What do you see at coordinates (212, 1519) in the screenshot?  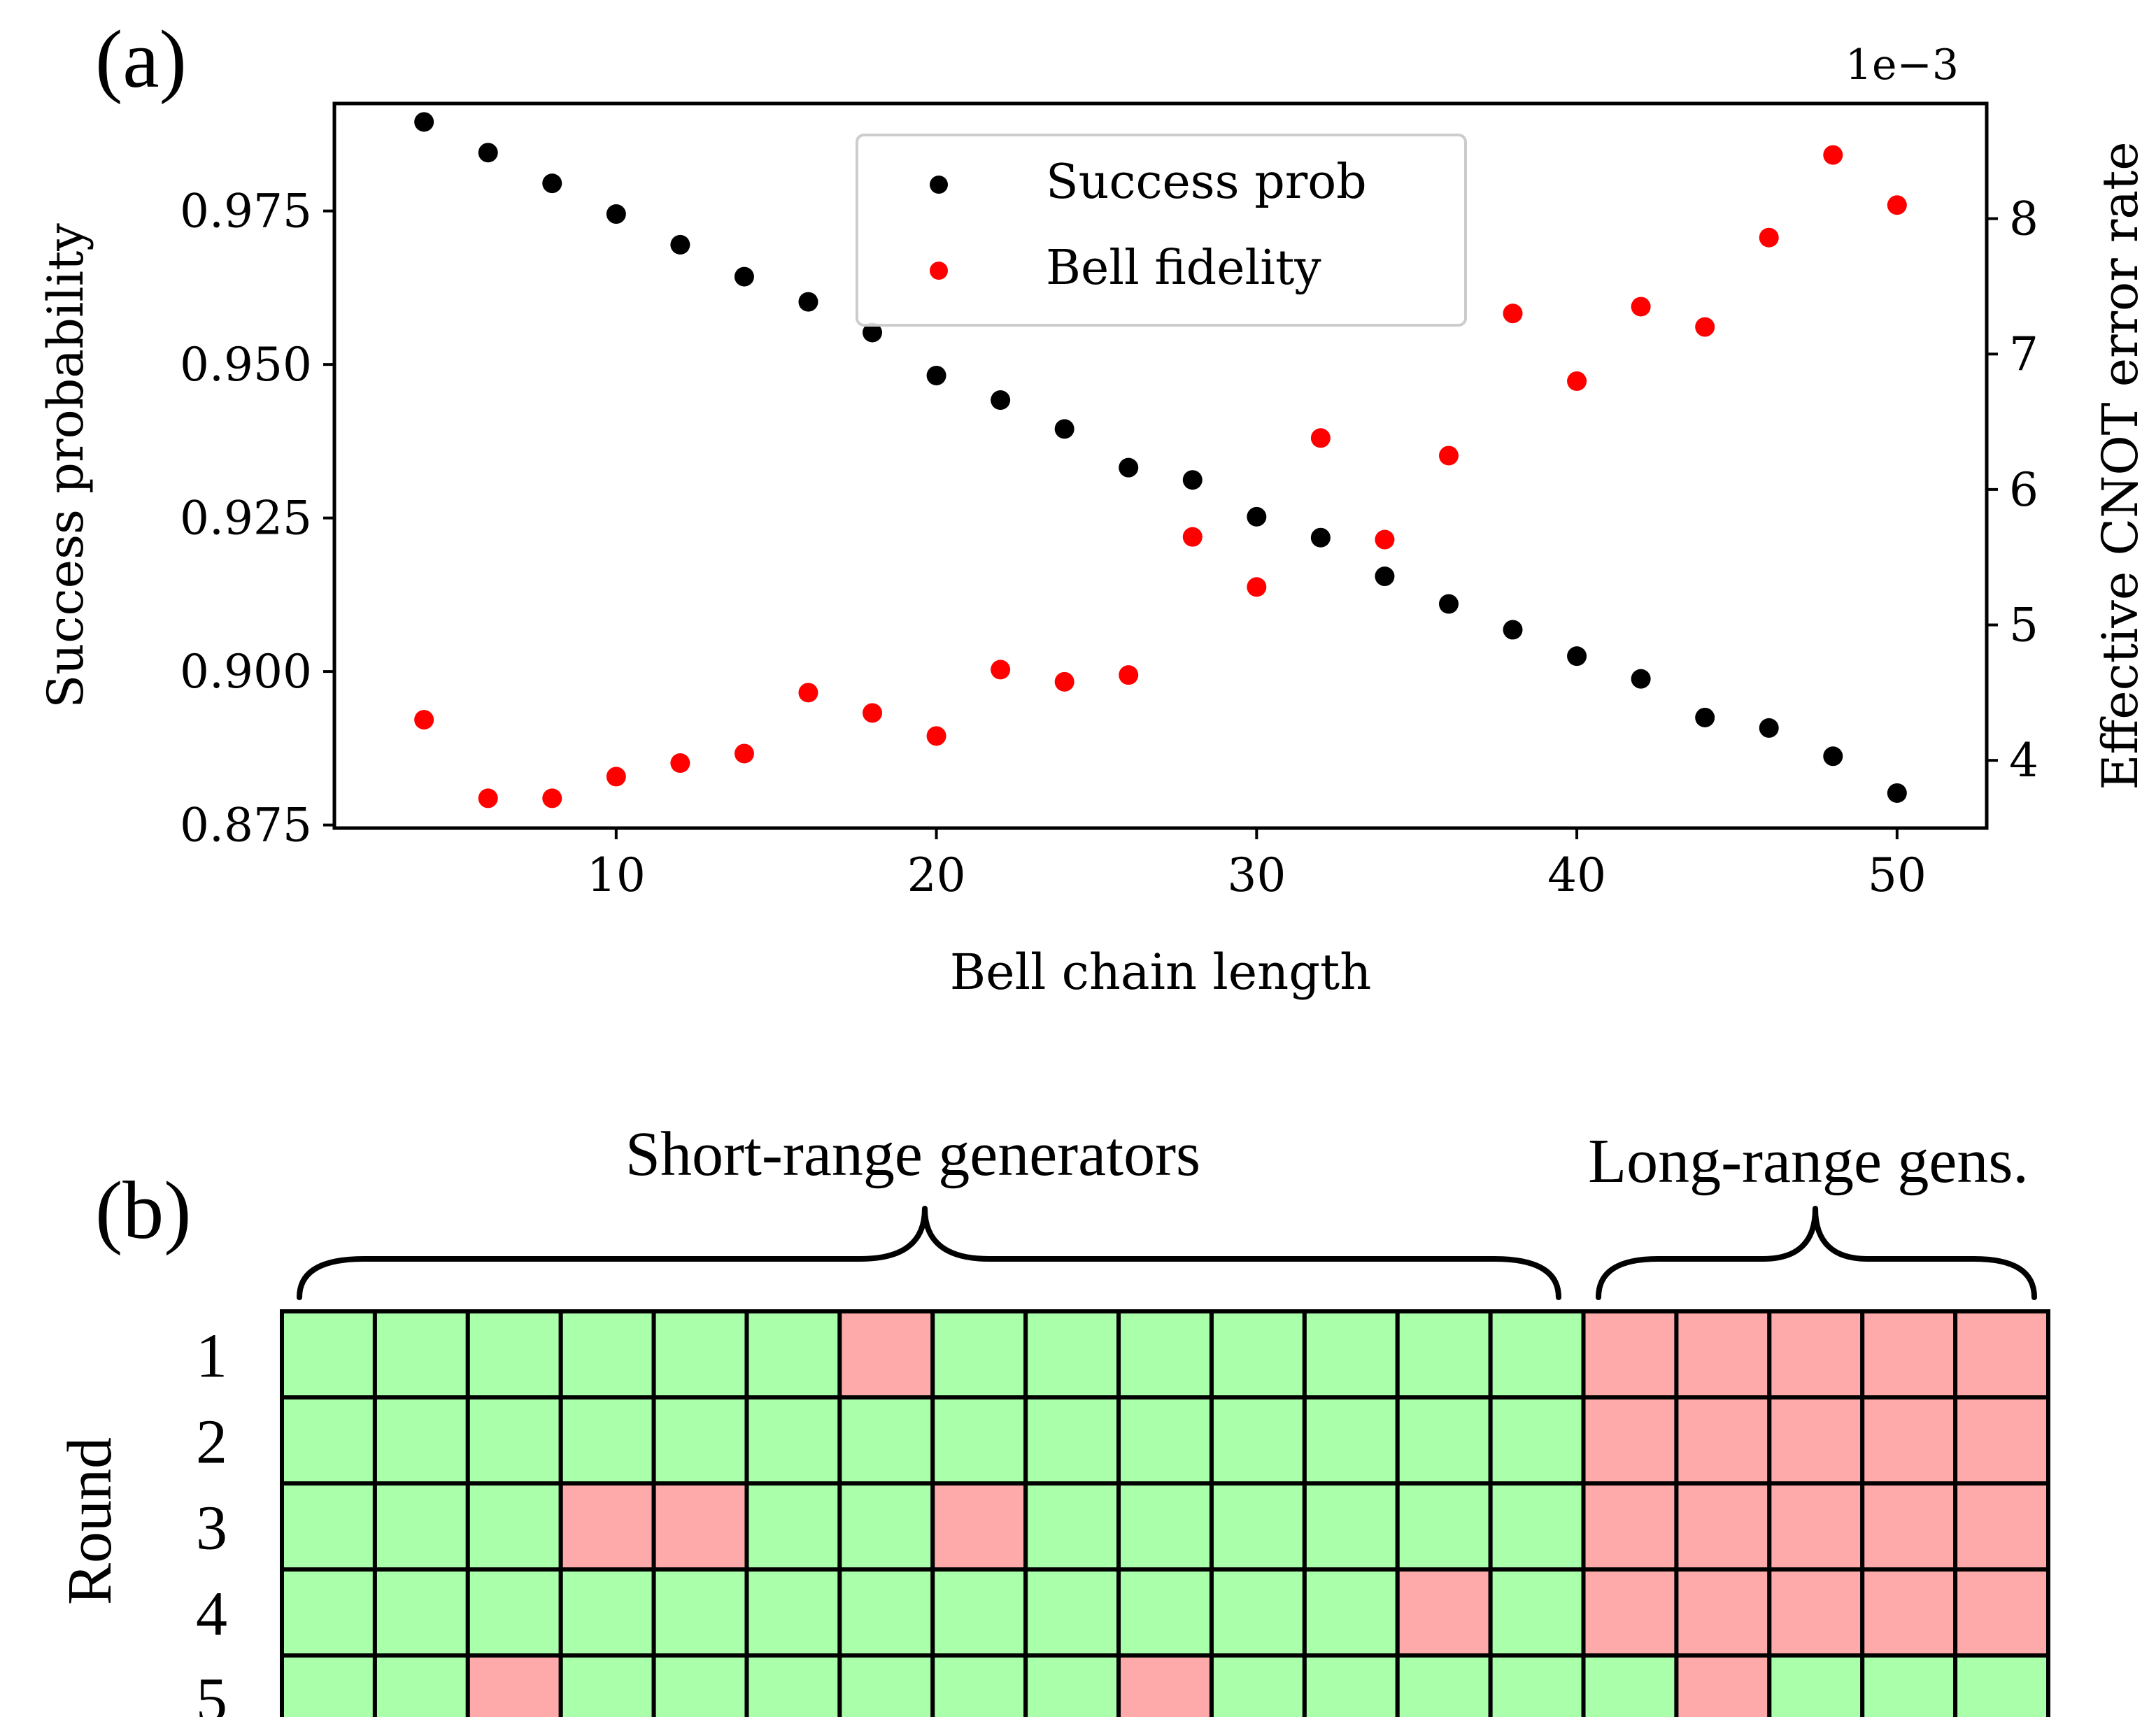 I see `round-labels: 1 2 3 4 5` at bounding box center [212, 1519].